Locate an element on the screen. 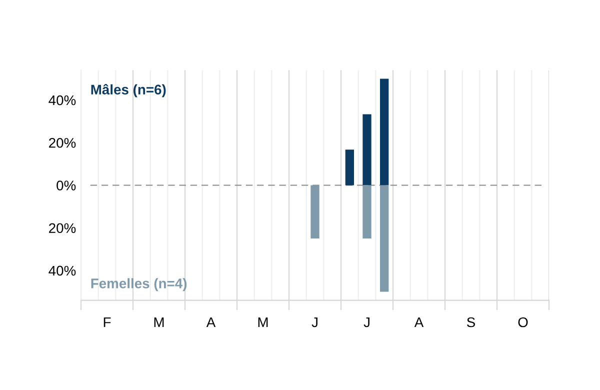 This screenshot has height=390, width=600. text: Femelles (n=4) is located at coordinates (139, 285).